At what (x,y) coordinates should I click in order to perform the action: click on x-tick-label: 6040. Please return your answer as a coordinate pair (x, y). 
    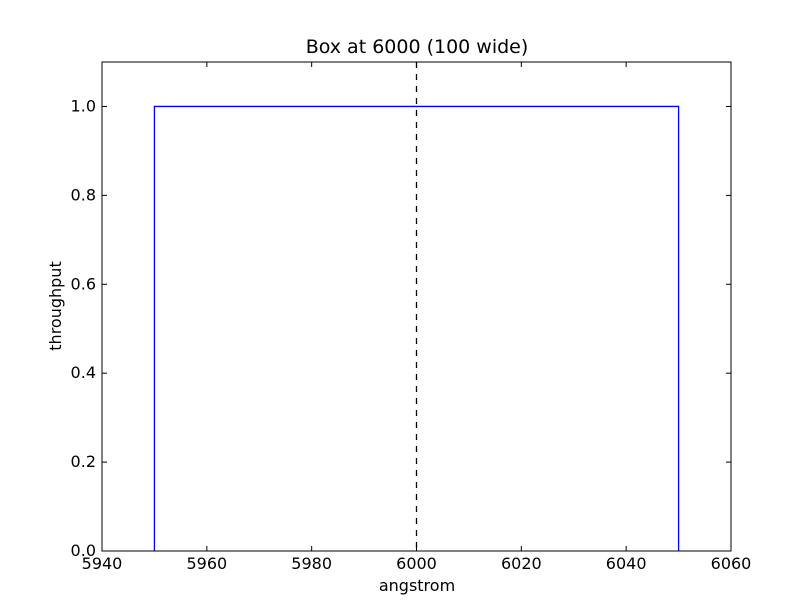
    Looking at the image, I should click on (626, 563).